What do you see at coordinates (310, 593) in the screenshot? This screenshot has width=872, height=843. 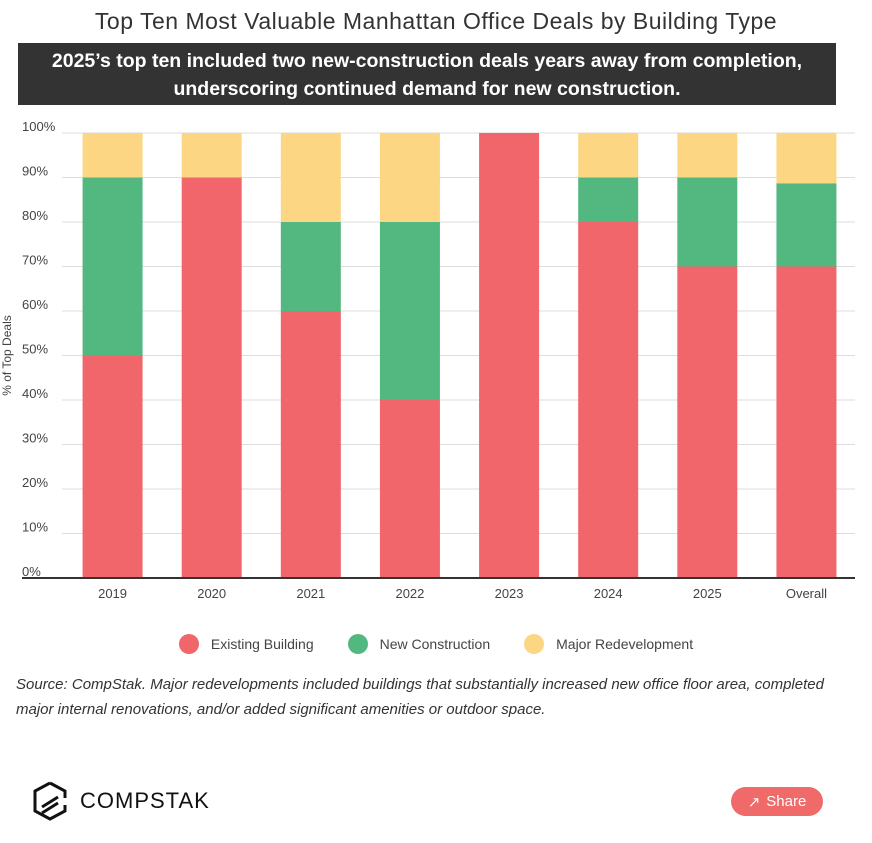 I see `x-tick-label: 2021` at bounding box center [310, 593].